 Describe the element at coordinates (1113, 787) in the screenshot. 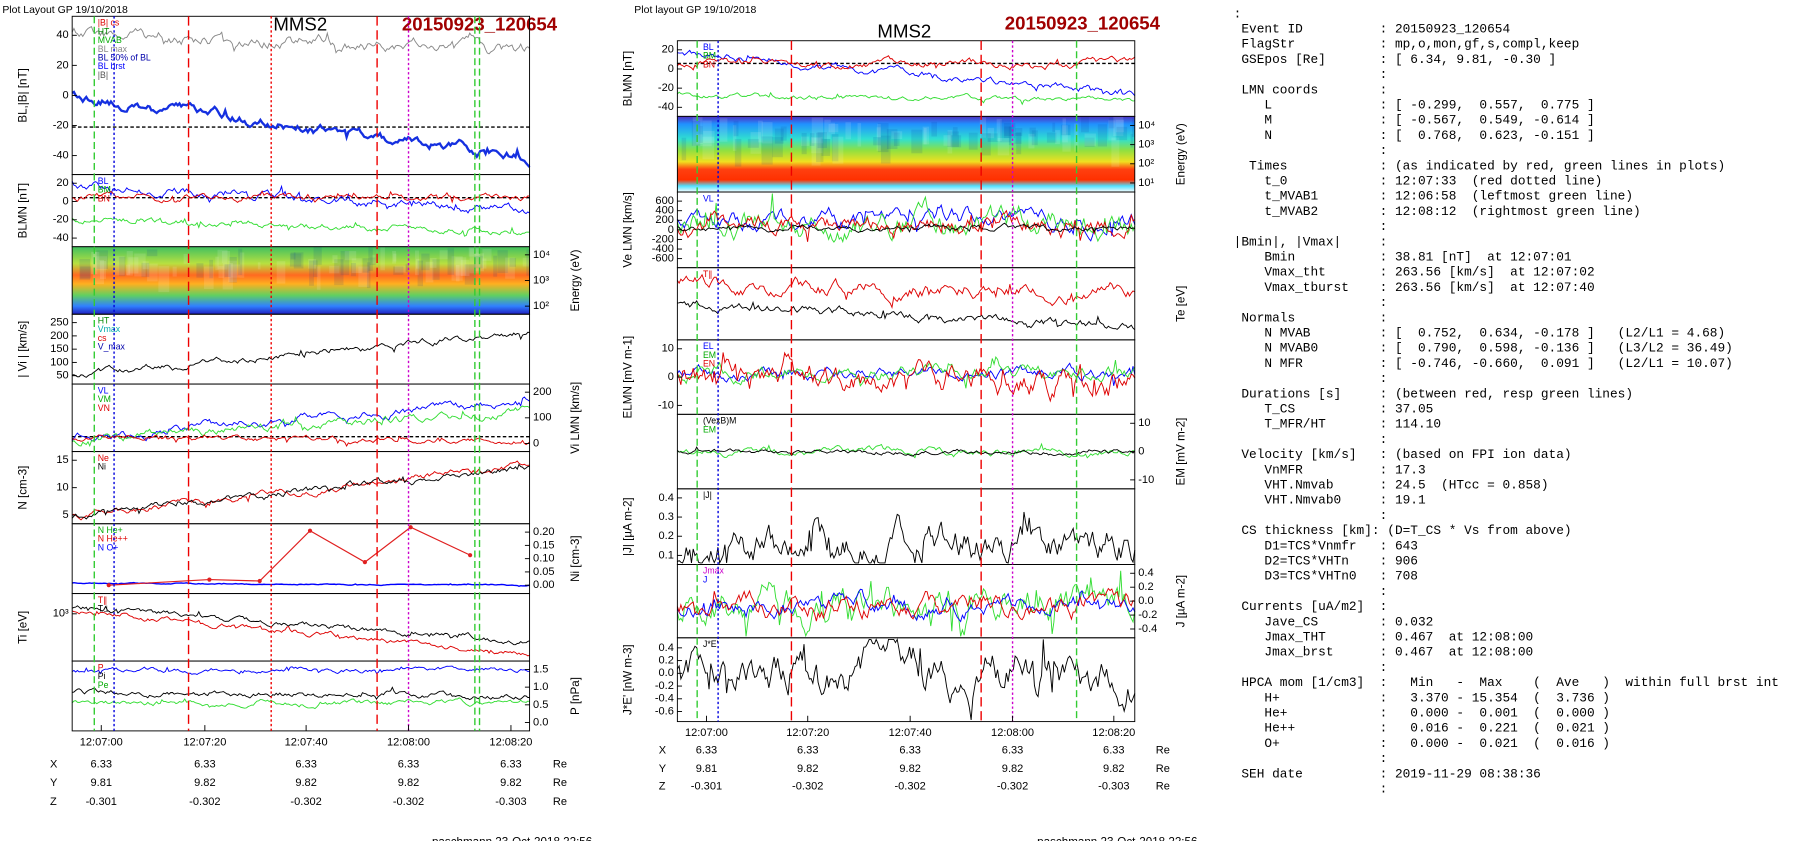

I see `ephemeris-cell: -0.303` at that location.